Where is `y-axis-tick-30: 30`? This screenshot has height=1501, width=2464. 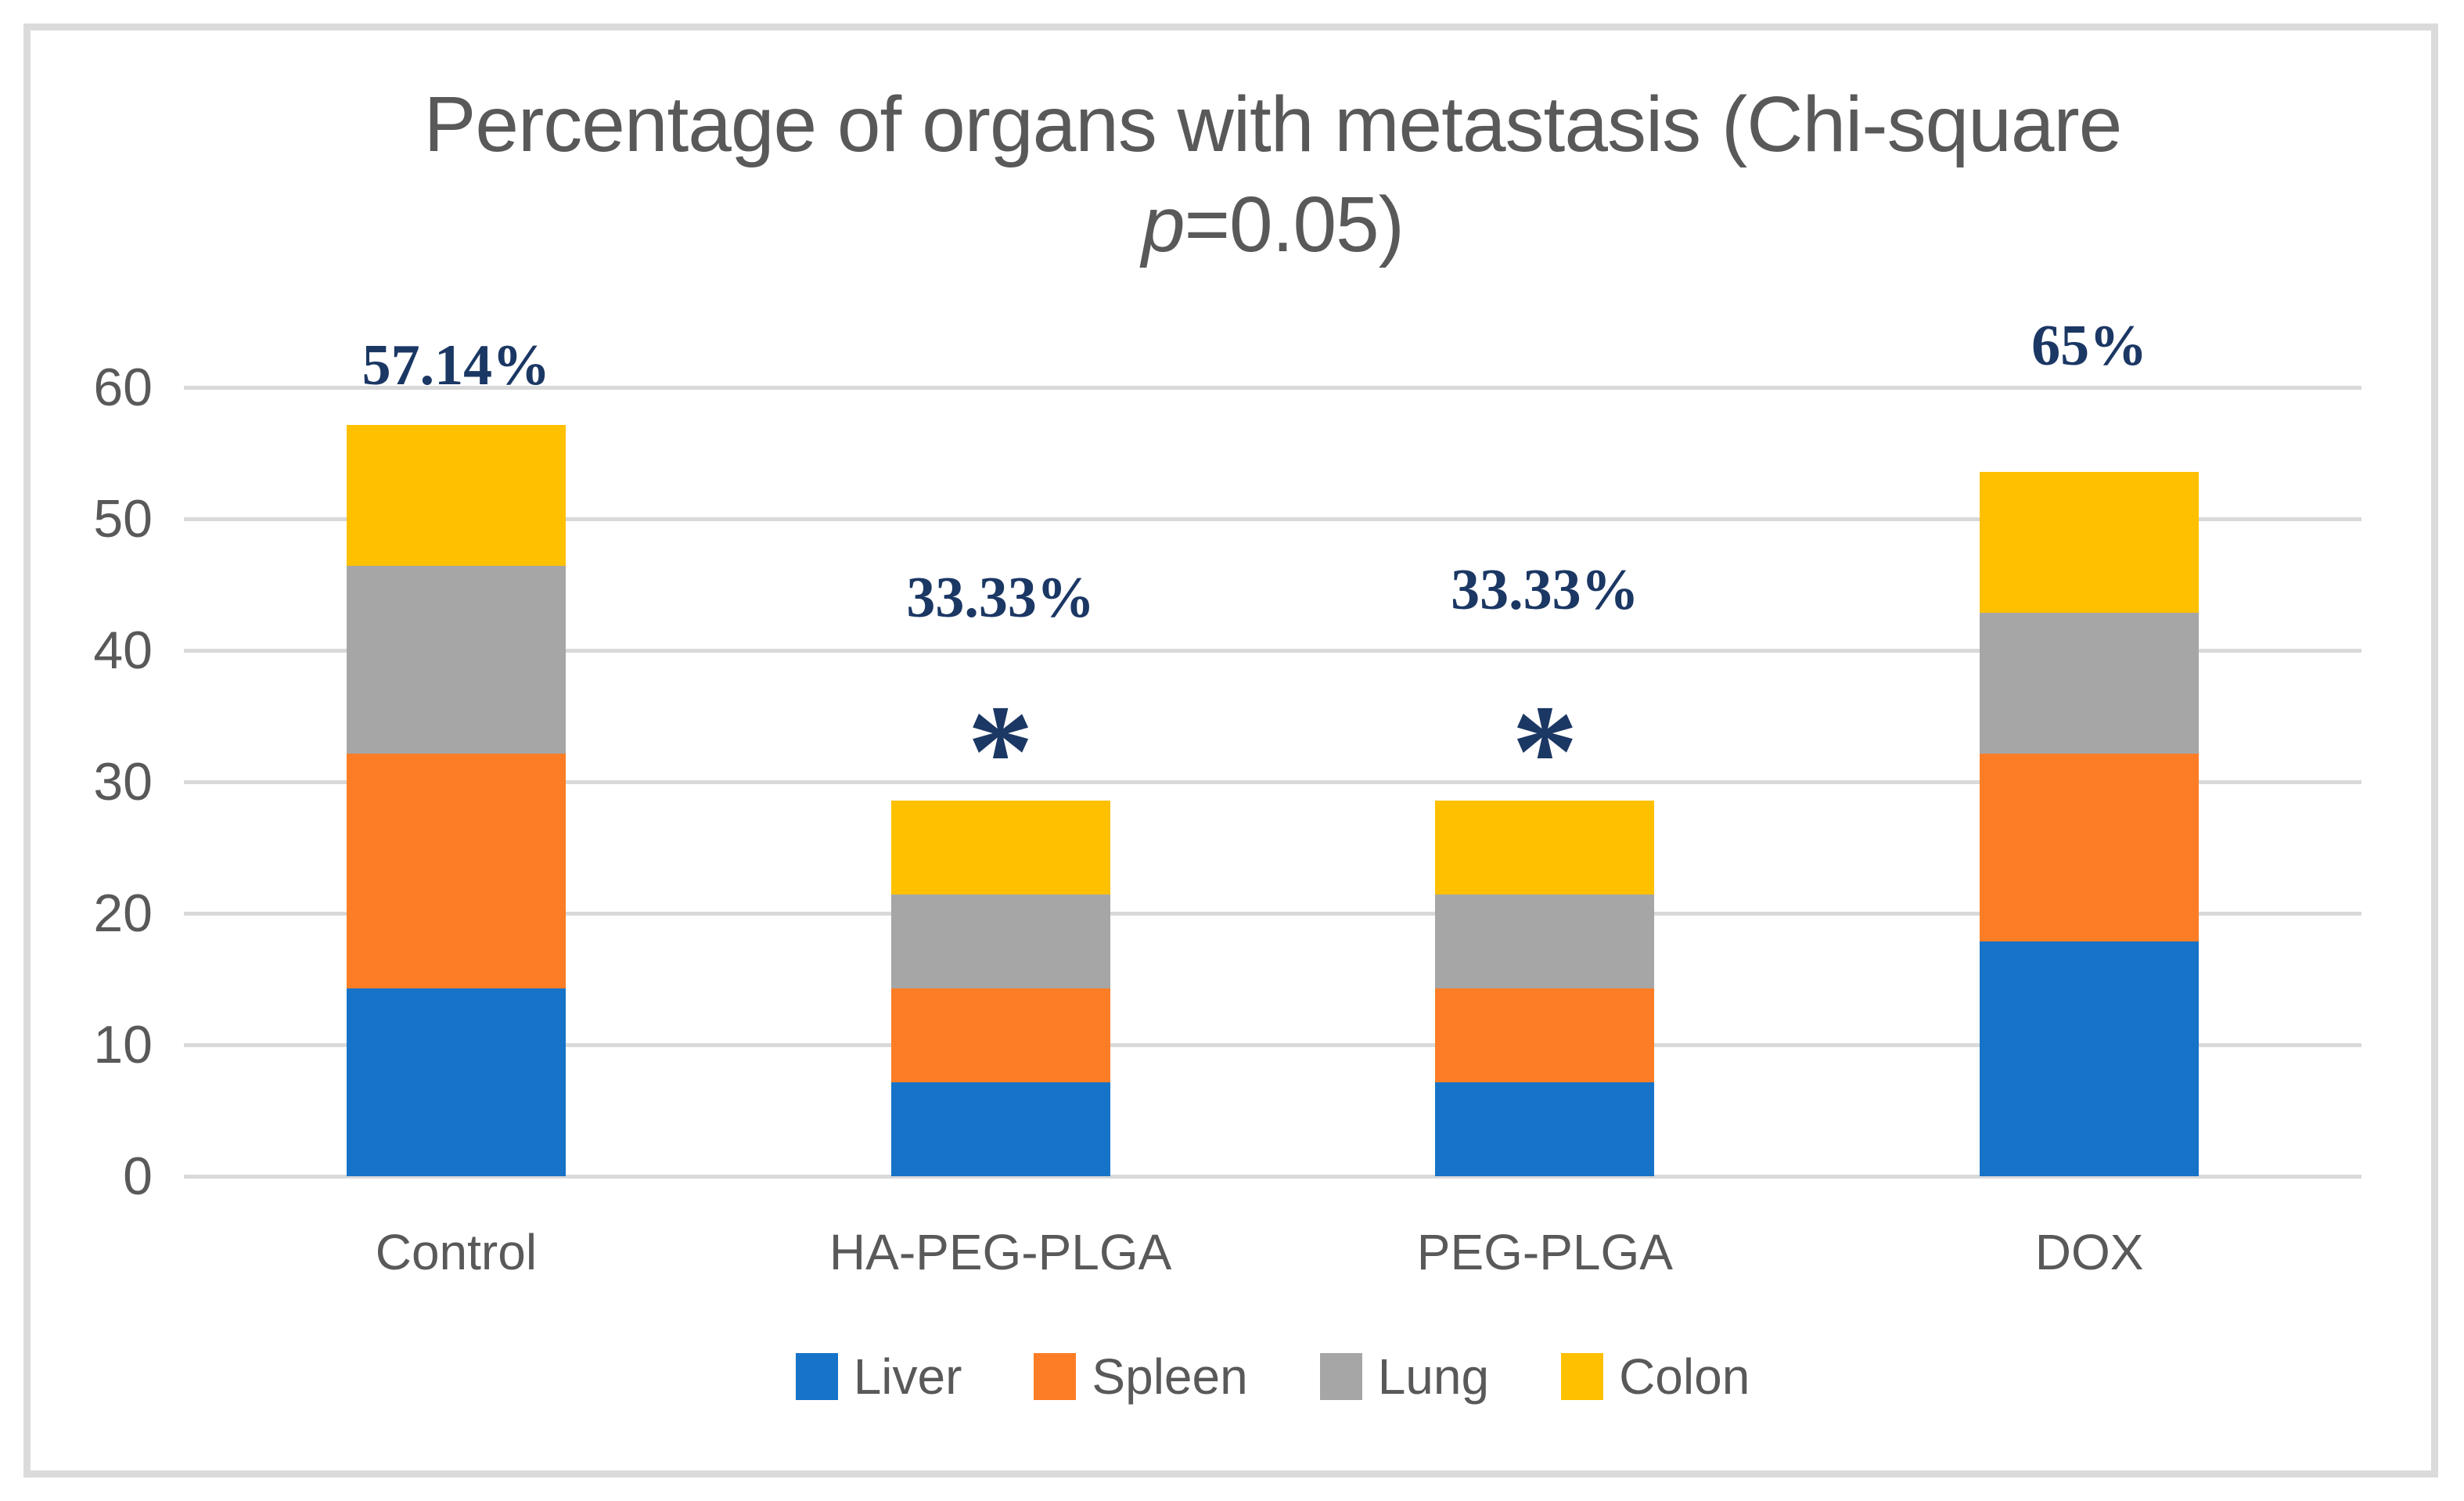 y-axis-tick-30: 30 is located at coordinates (123, 782).